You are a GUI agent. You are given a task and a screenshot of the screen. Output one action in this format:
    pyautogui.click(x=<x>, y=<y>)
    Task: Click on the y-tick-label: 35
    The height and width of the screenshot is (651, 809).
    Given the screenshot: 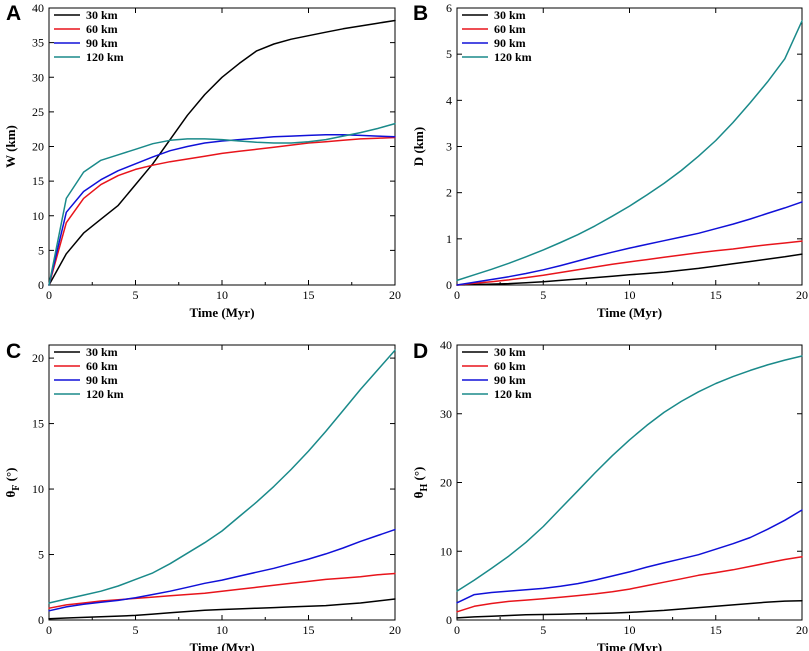 What is the action you would take?
    pyautogui.click(x=38, y=43)
    